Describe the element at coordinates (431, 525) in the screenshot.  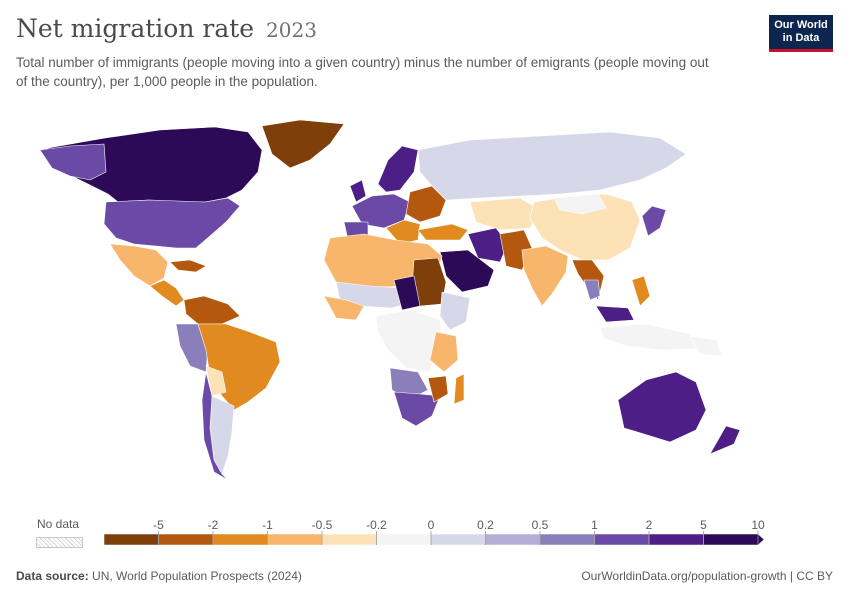
I see `legend-tick-label: 0` at that location.